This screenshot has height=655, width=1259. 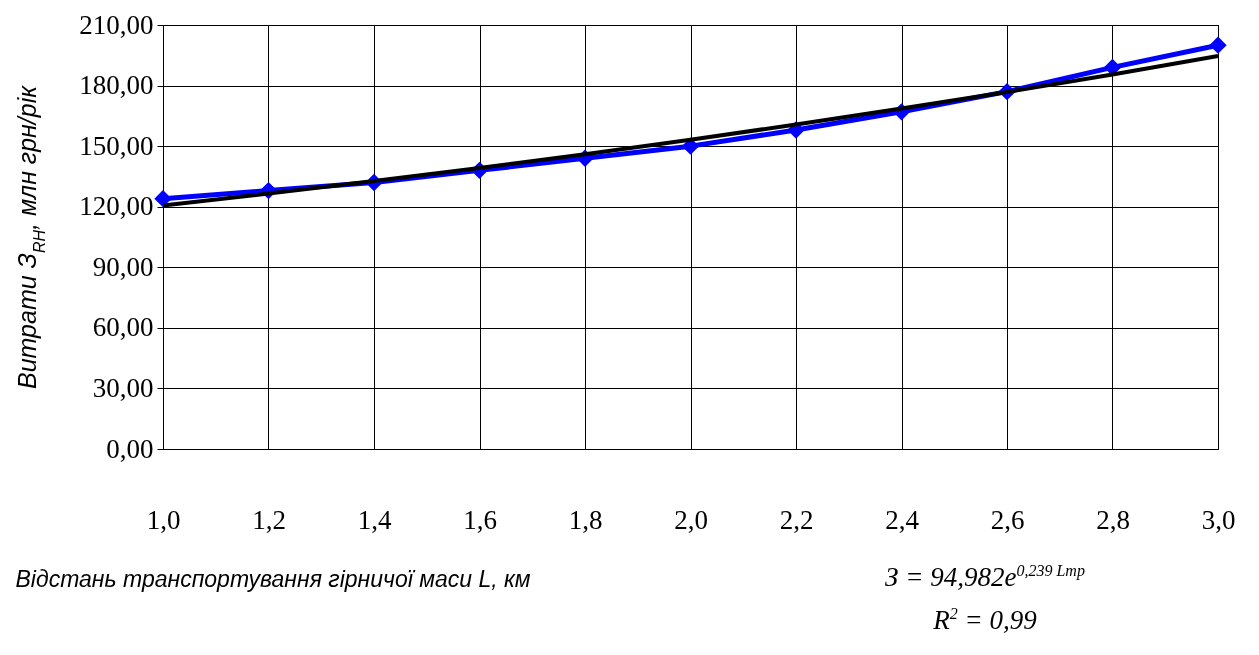 What do you see at coordinates (123, 327) in the screenshot?
I see `y-tick-label: 60,00` at bounding box center [123, 327].